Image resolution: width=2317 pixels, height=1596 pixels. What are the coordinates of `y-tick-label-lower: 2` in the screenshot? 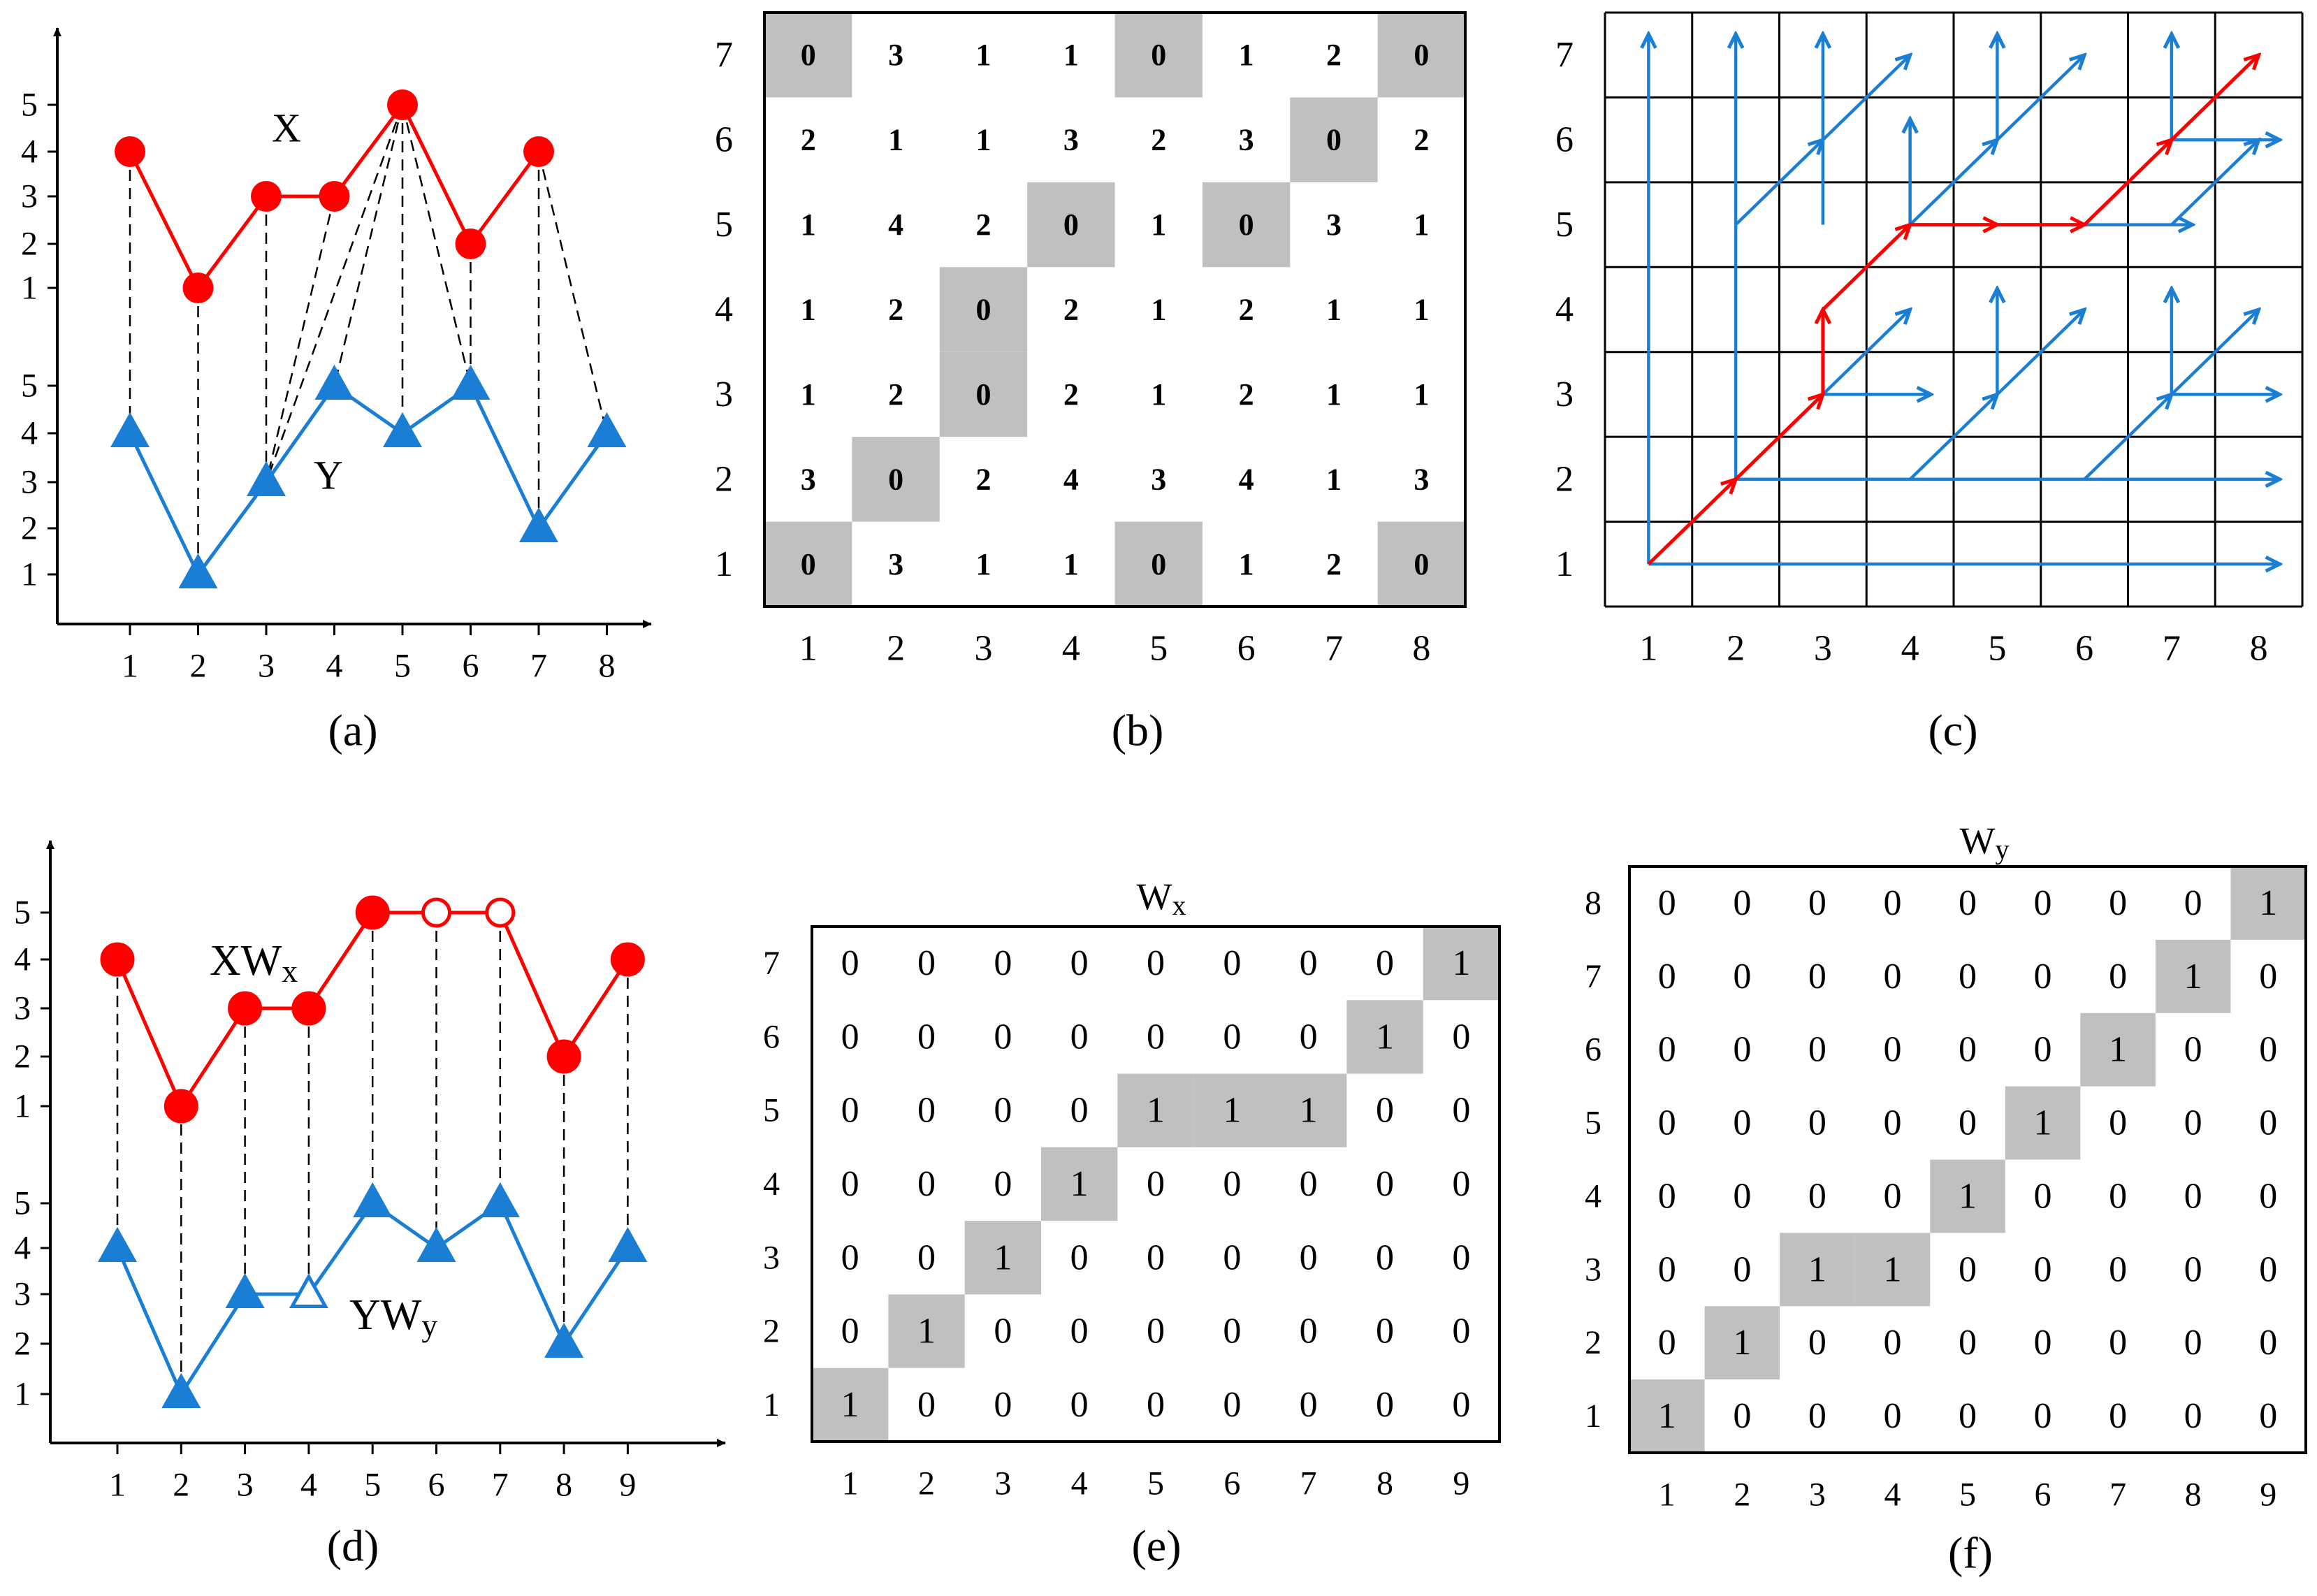 It's located at (22, 1344).